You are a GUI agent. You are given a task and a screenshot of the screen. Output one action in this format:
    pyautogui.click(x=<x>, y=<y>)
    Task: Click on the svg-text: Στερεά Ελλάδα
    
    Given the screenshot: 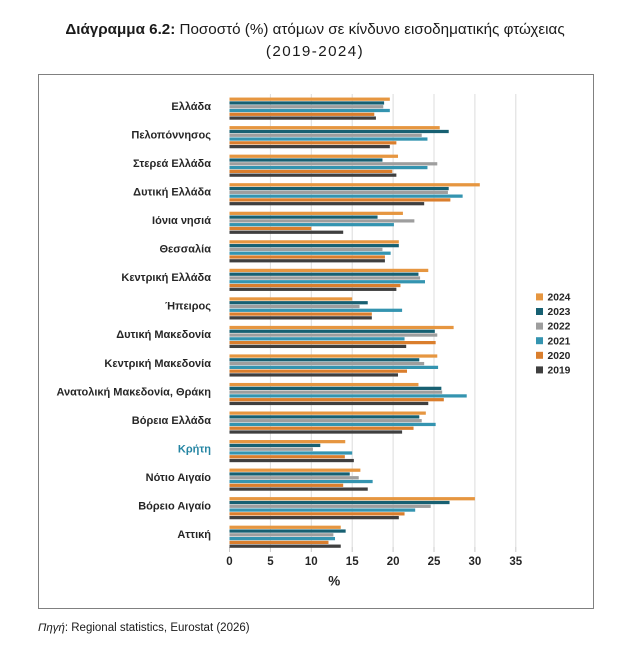 What is the action you would take?
    pyautogui.click(x=172, y=164)
    